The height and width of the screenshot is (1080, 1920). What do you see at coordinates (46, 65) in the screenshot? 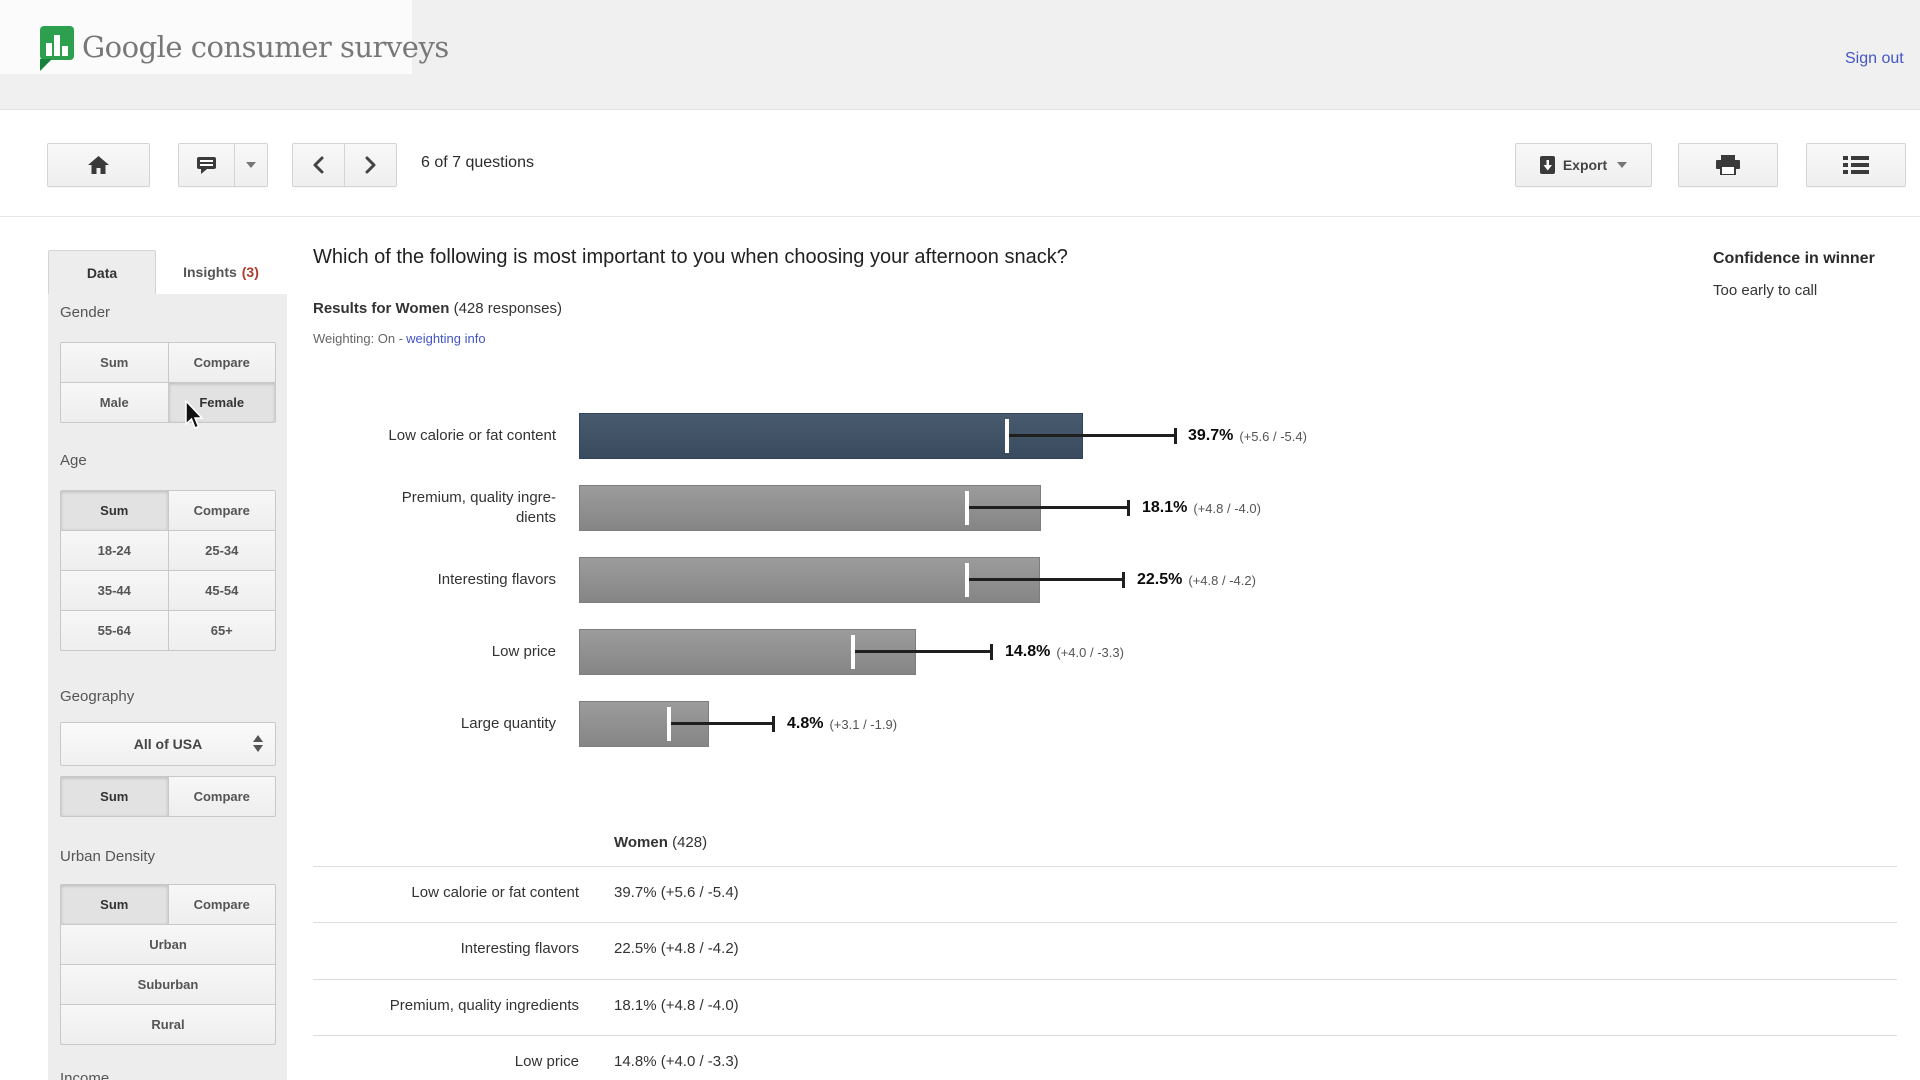
I see `speech-bubble-tail` at bounding box center [46, 65].